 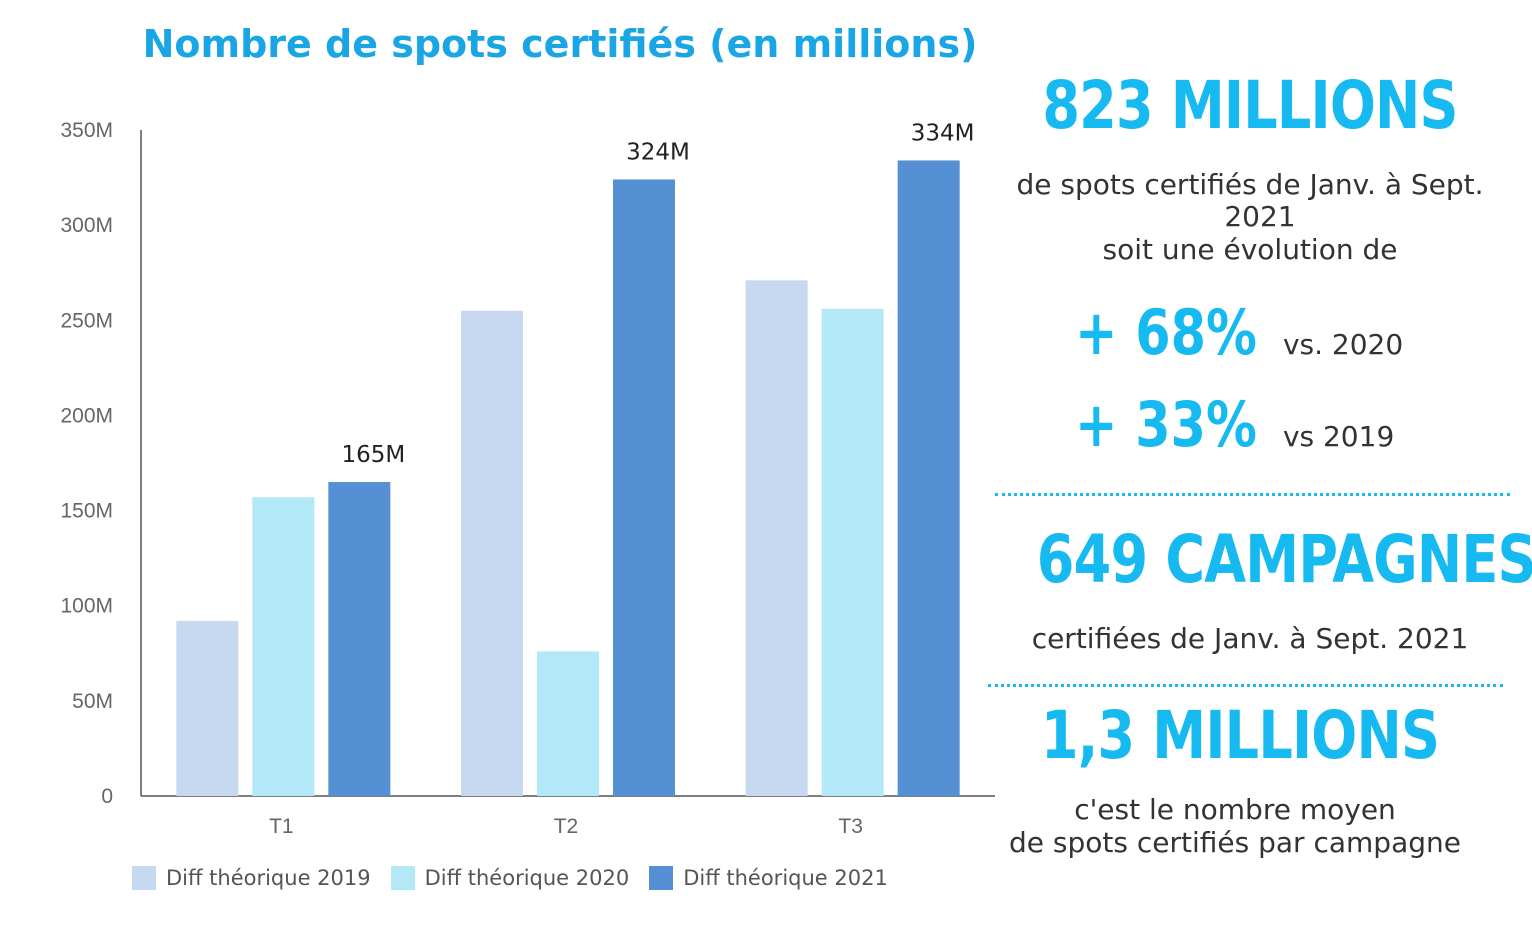 I want to click on evolution-vs-2020-note: vs. 2020, so click(x=1343, y=344).